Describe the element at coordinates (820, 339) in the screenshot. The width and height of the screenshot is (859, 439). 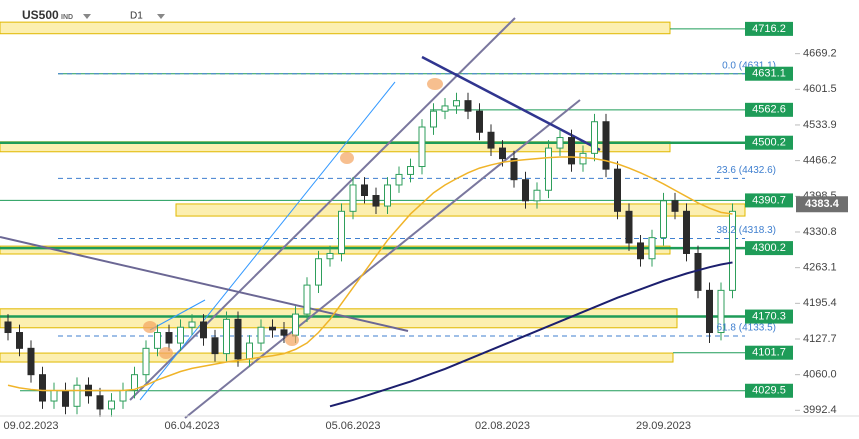
I see `y-tick-label: 4127.7` at that location.